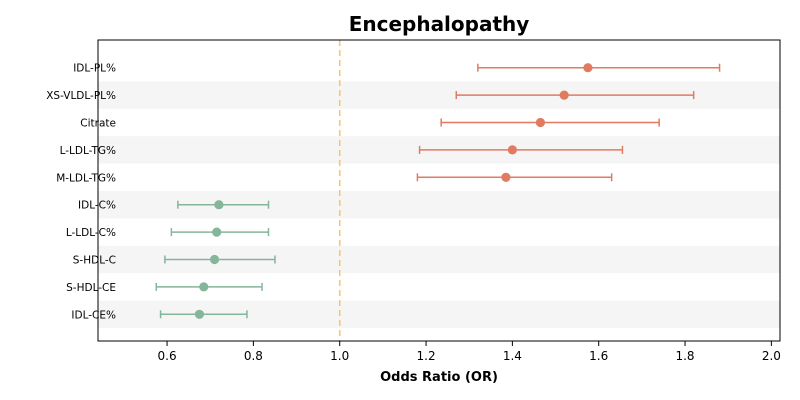 This screenshot has height=400, width=800. I want to click on forest-row: L-LDL-TG%, so click(342, 151).